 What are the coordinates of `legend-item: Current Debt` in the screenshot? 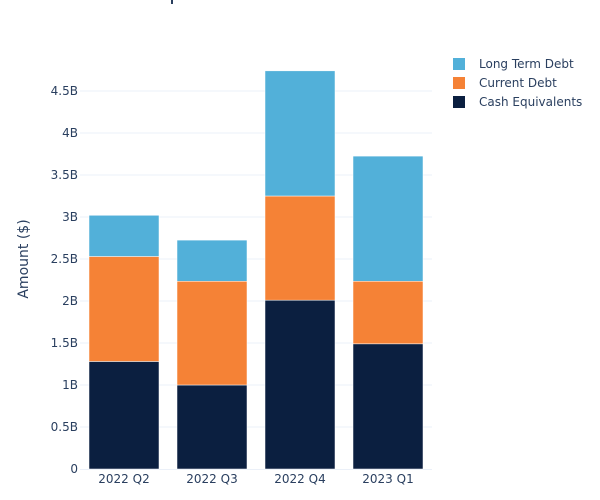 It's located at (505, 83).